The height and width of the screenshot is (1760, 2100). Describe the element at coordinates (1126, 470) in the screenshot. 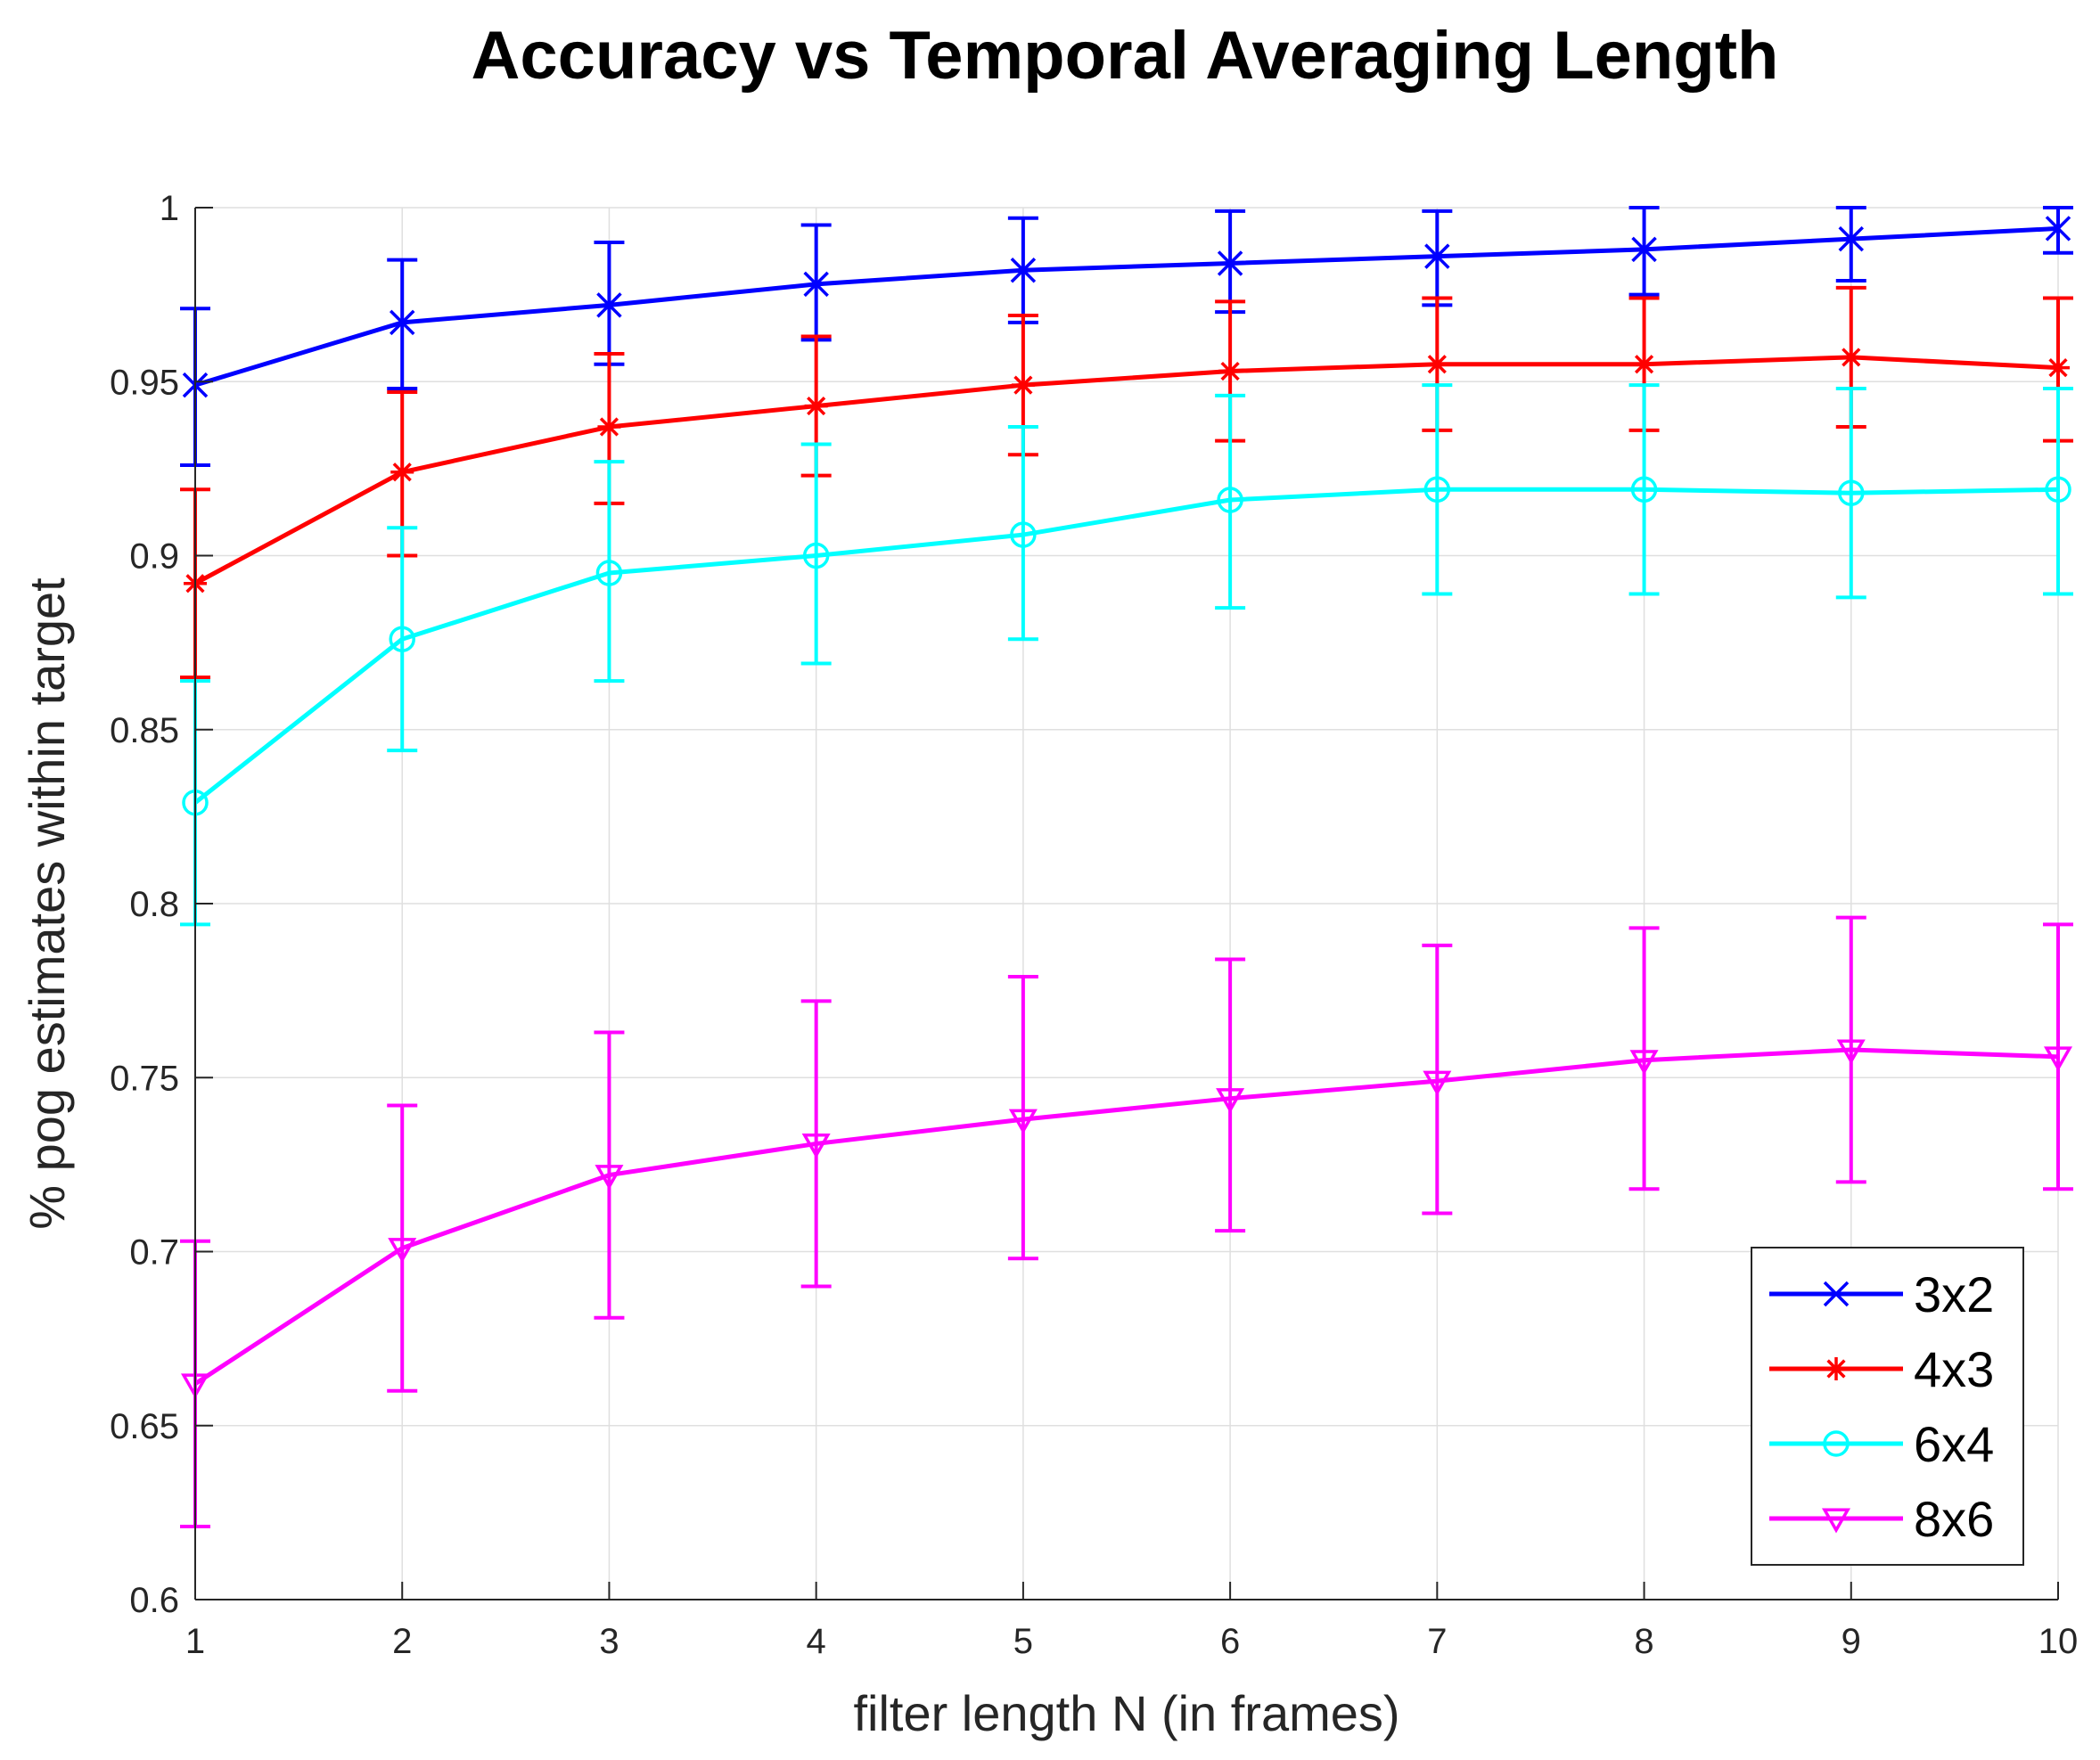

I see `series-line-4x3` at that location.